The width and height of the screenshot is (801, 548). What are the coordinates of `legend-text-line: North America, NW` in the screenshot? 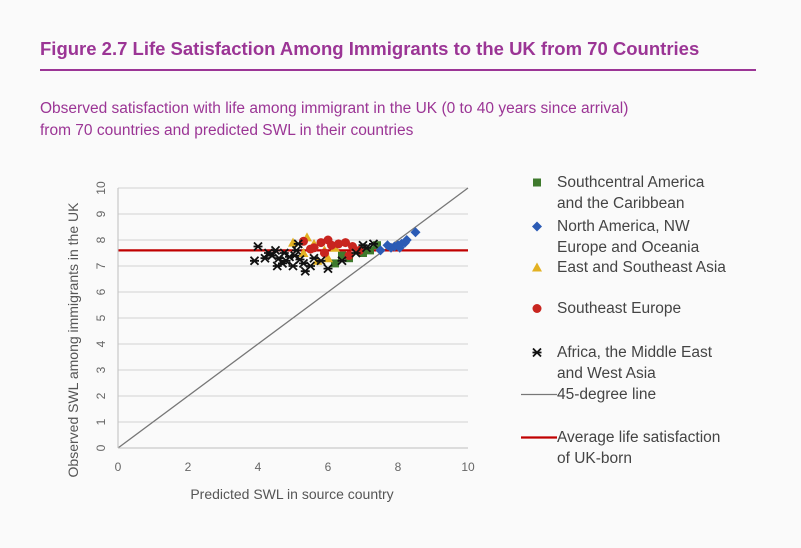 It's located at (623, 226).